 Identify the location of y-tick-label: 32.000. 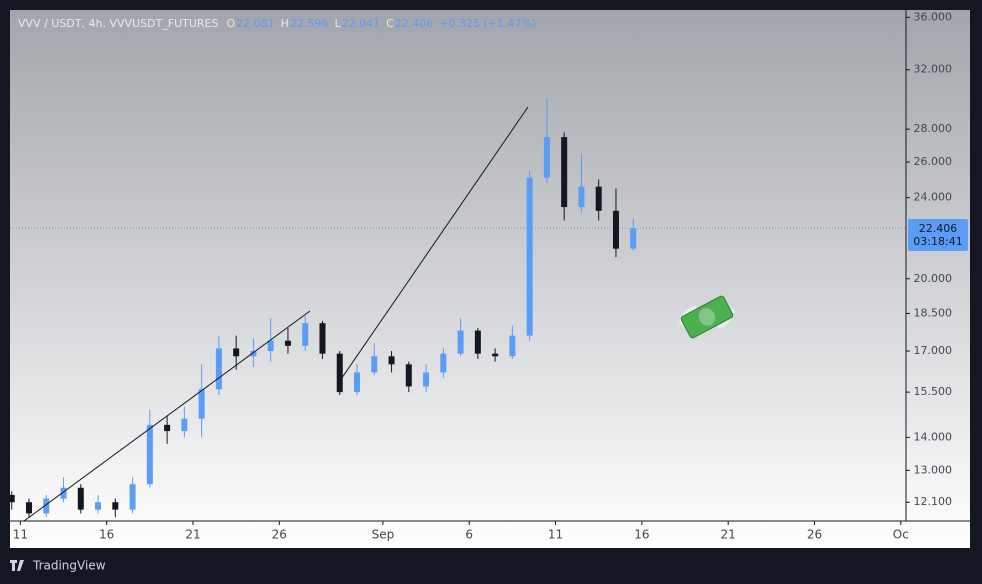
(933, 69).